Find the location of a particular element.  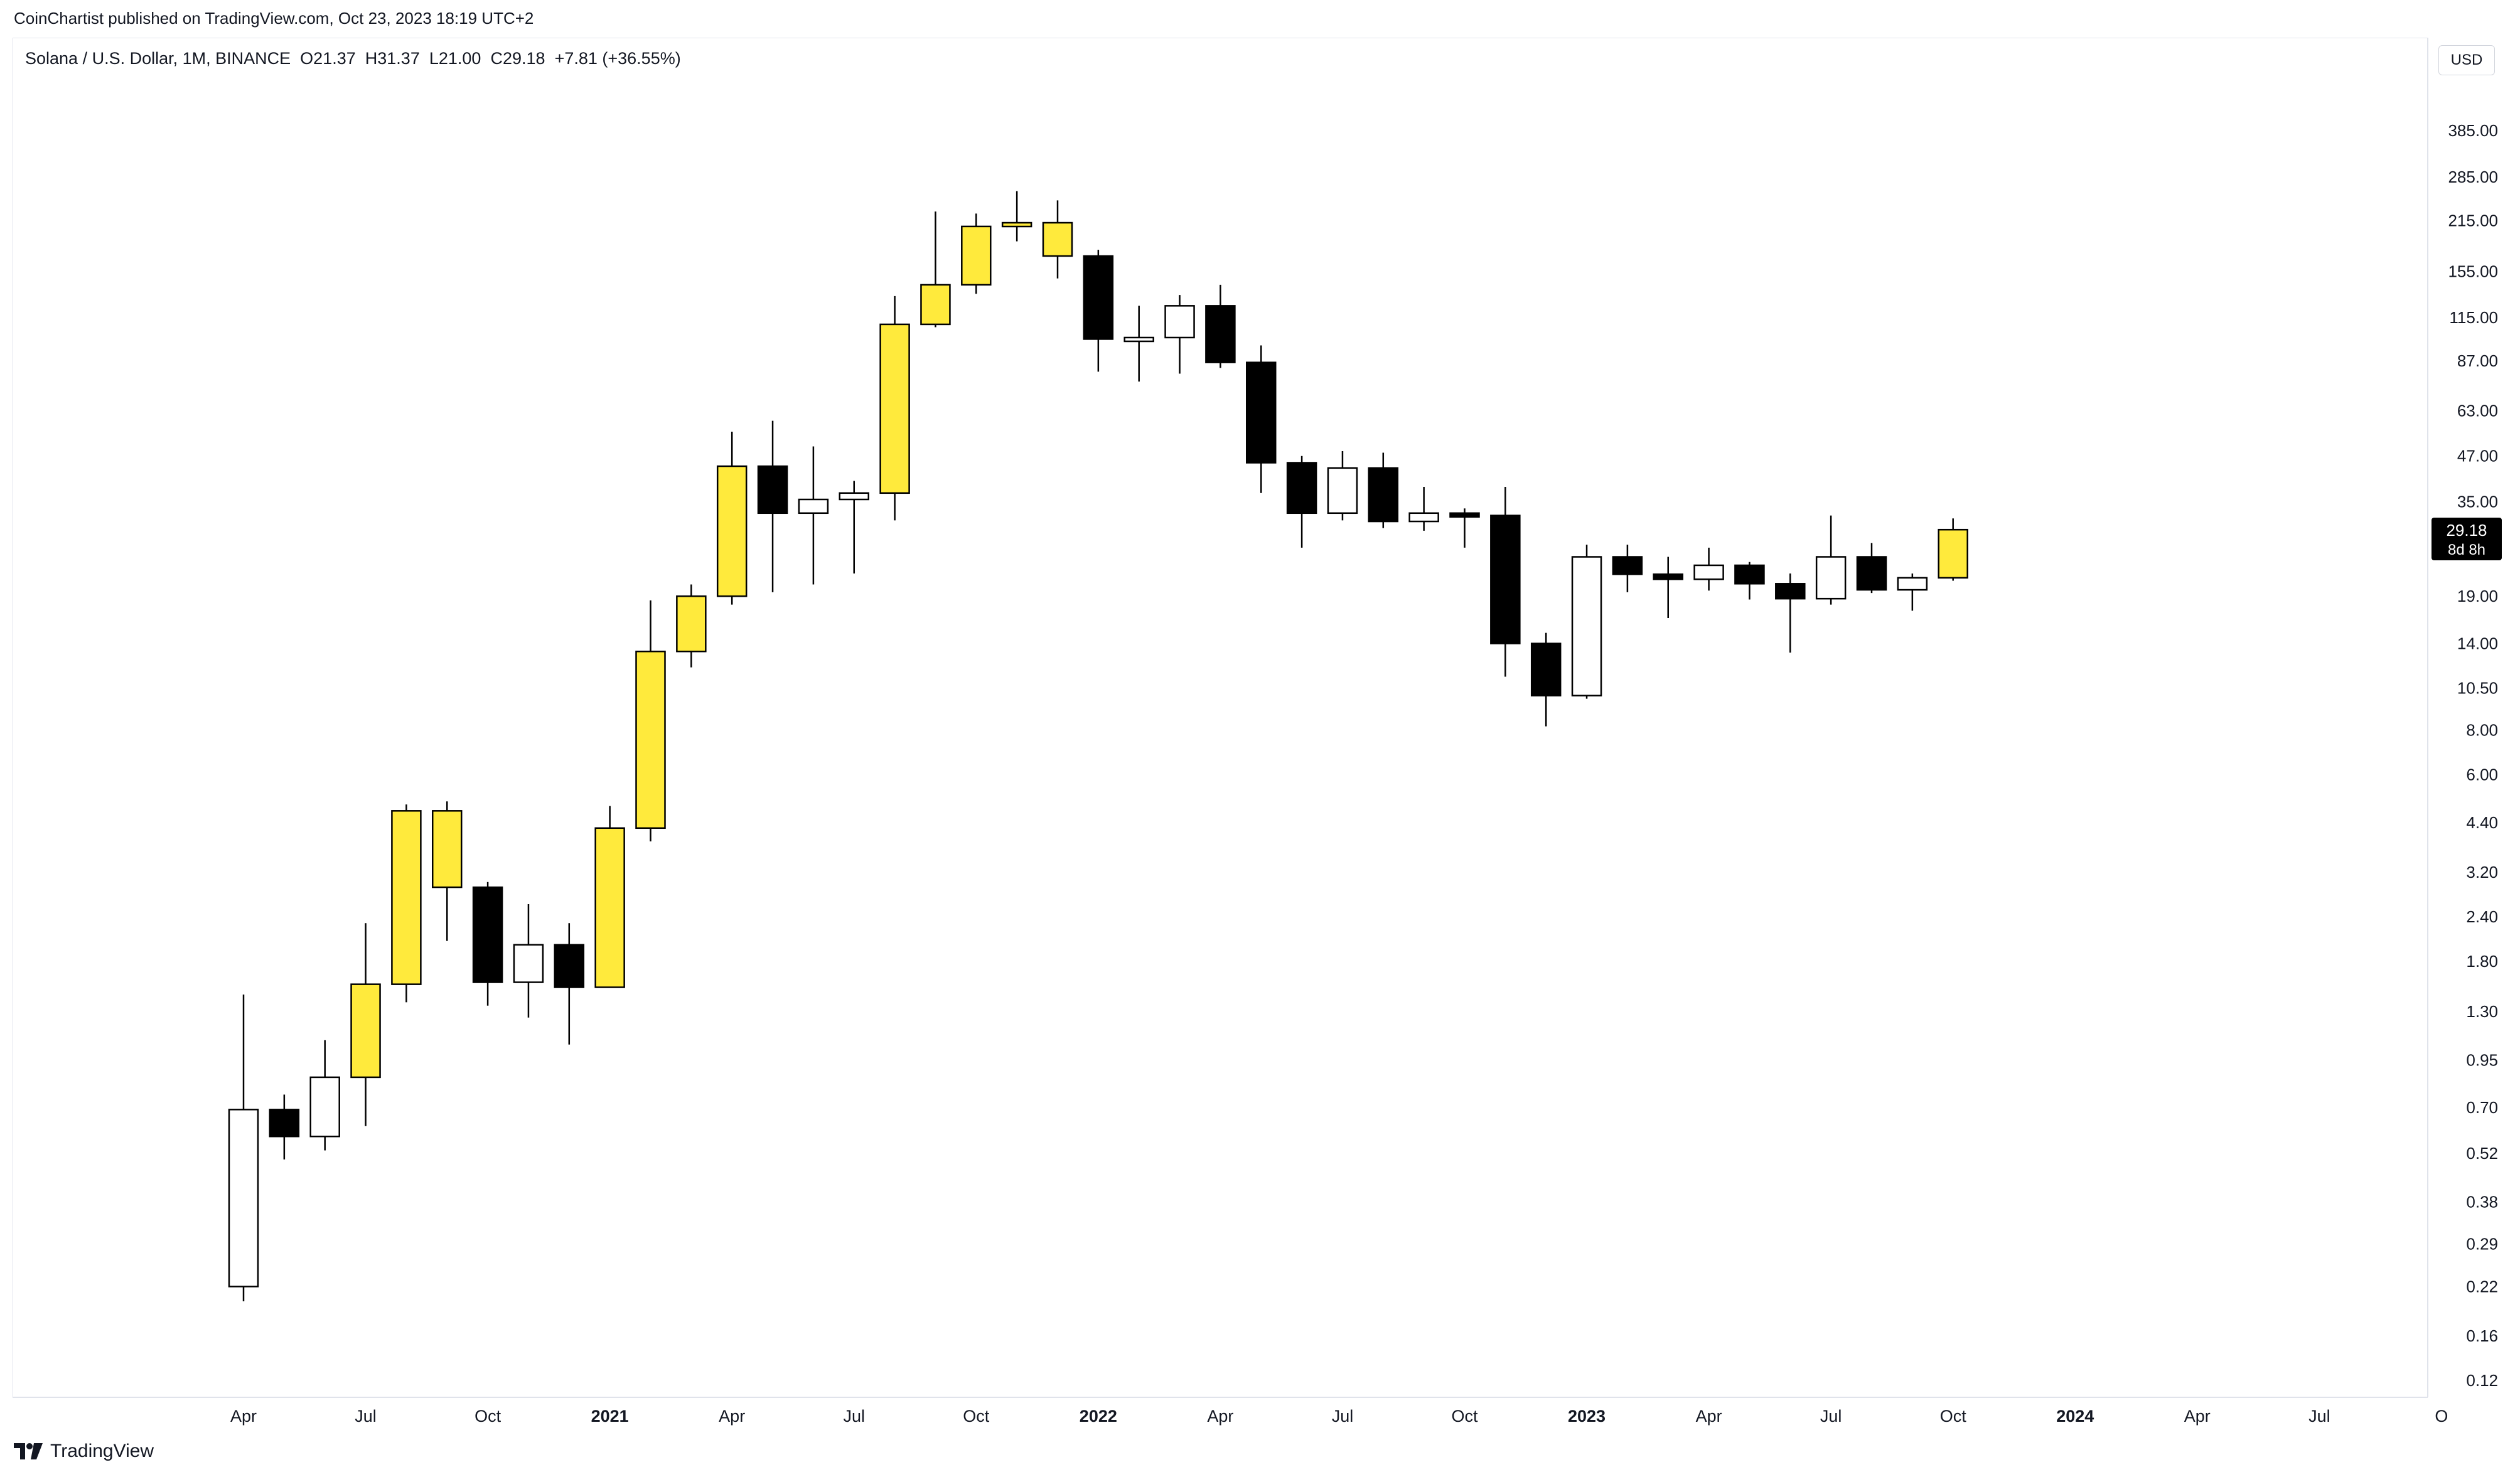

currency-button: USD is located at coordinates (2466, 60).